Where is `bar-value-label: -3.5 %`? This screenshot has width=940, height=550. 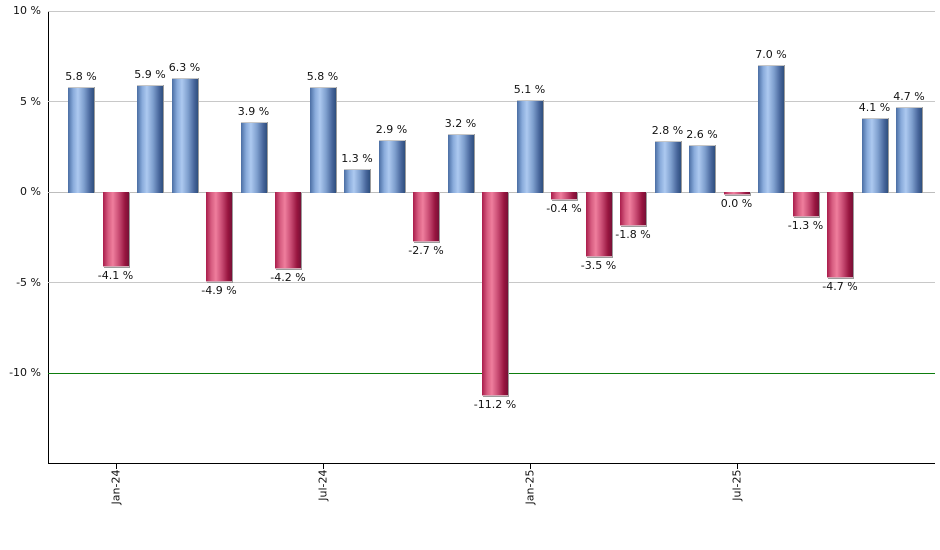
bar-value-label: -3.5 % is located at coordinates (598, 265).